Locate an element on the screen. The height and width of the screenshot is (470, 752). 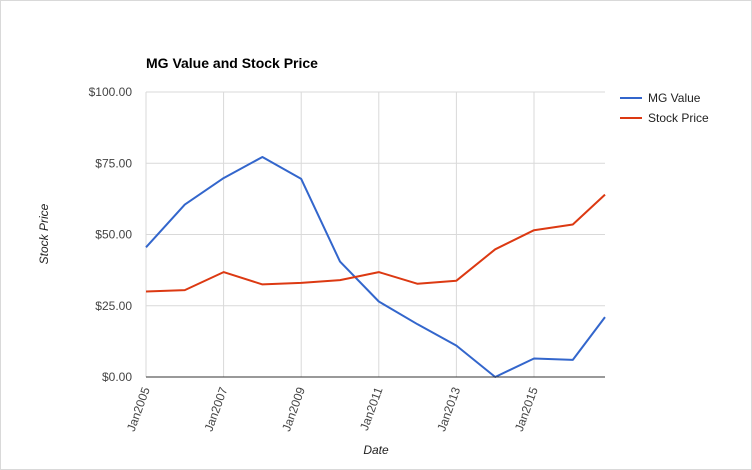
legend: MG Value Stock Price is located at coordinates (664, 108).